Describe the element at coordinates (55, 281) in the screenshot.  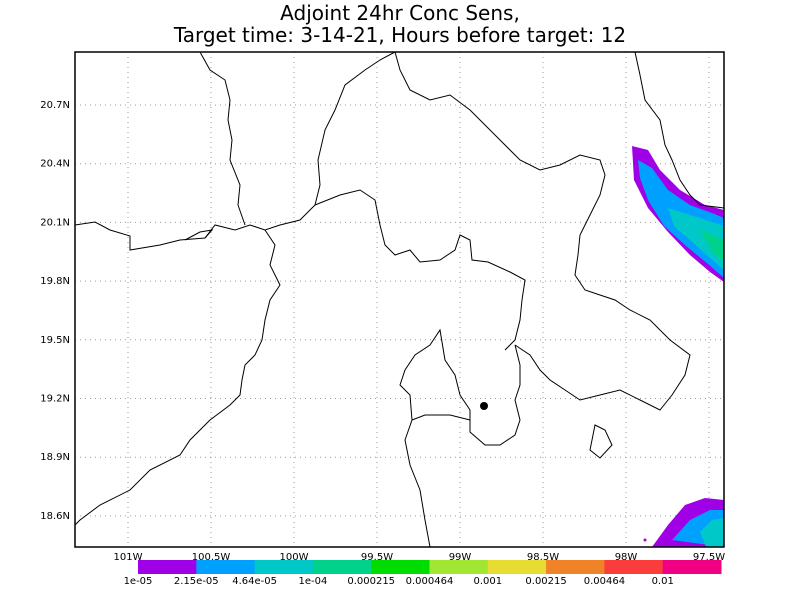
I see `lat-label: 19.8N` at that location.